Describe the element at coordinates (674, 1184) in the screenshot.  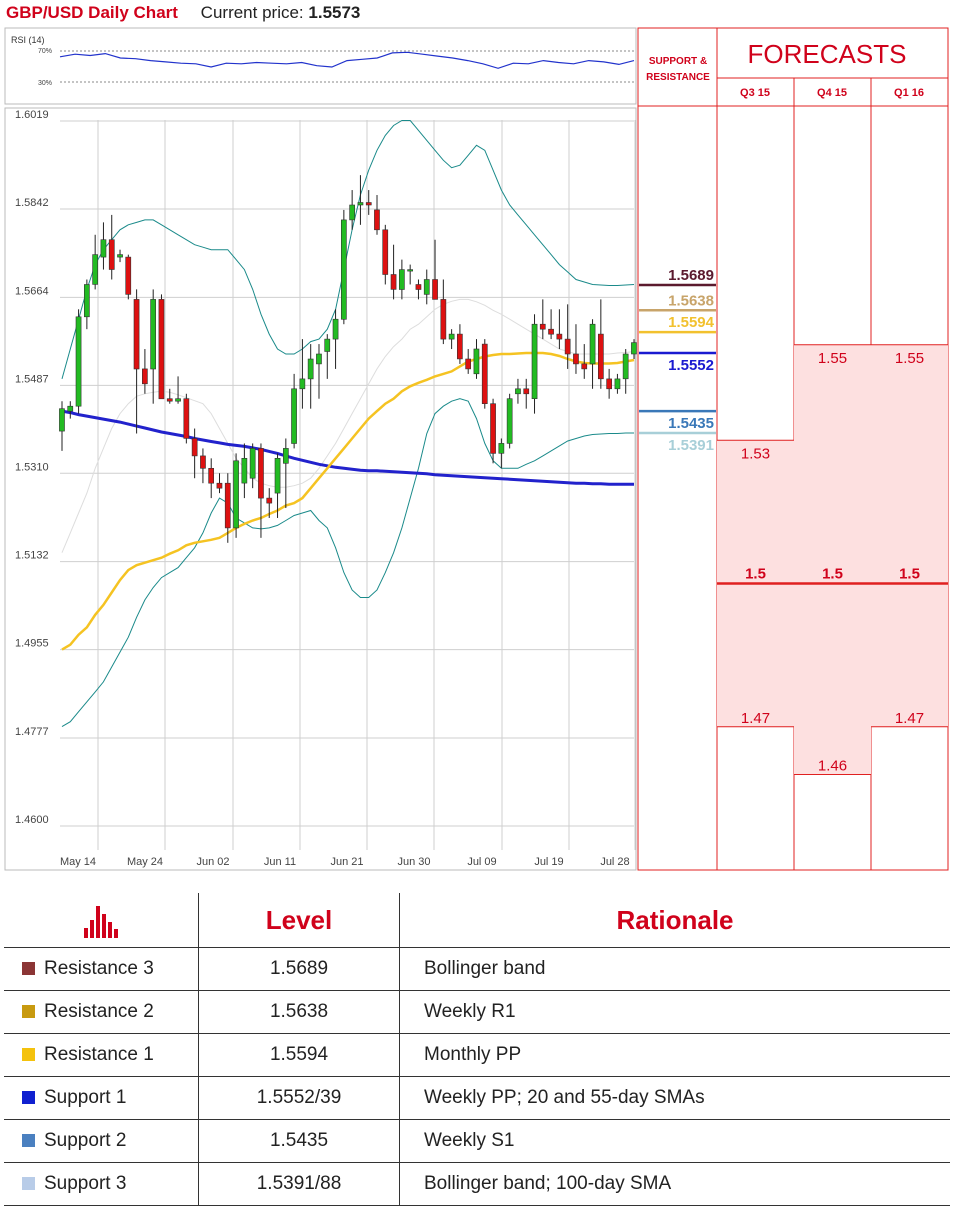
I see `row-rationale: Bollinger band; 100-day SMA` at that location.